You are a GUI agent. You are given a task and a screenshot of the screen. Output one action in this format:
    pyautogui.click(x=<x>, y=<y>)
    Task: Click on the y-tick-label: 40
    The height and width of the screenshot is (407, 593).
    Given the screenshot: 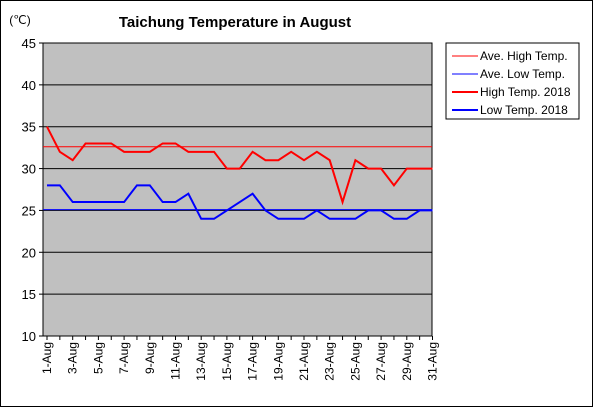 What is the action you would take?
    pyautogui.click(x=29, y=85)
    